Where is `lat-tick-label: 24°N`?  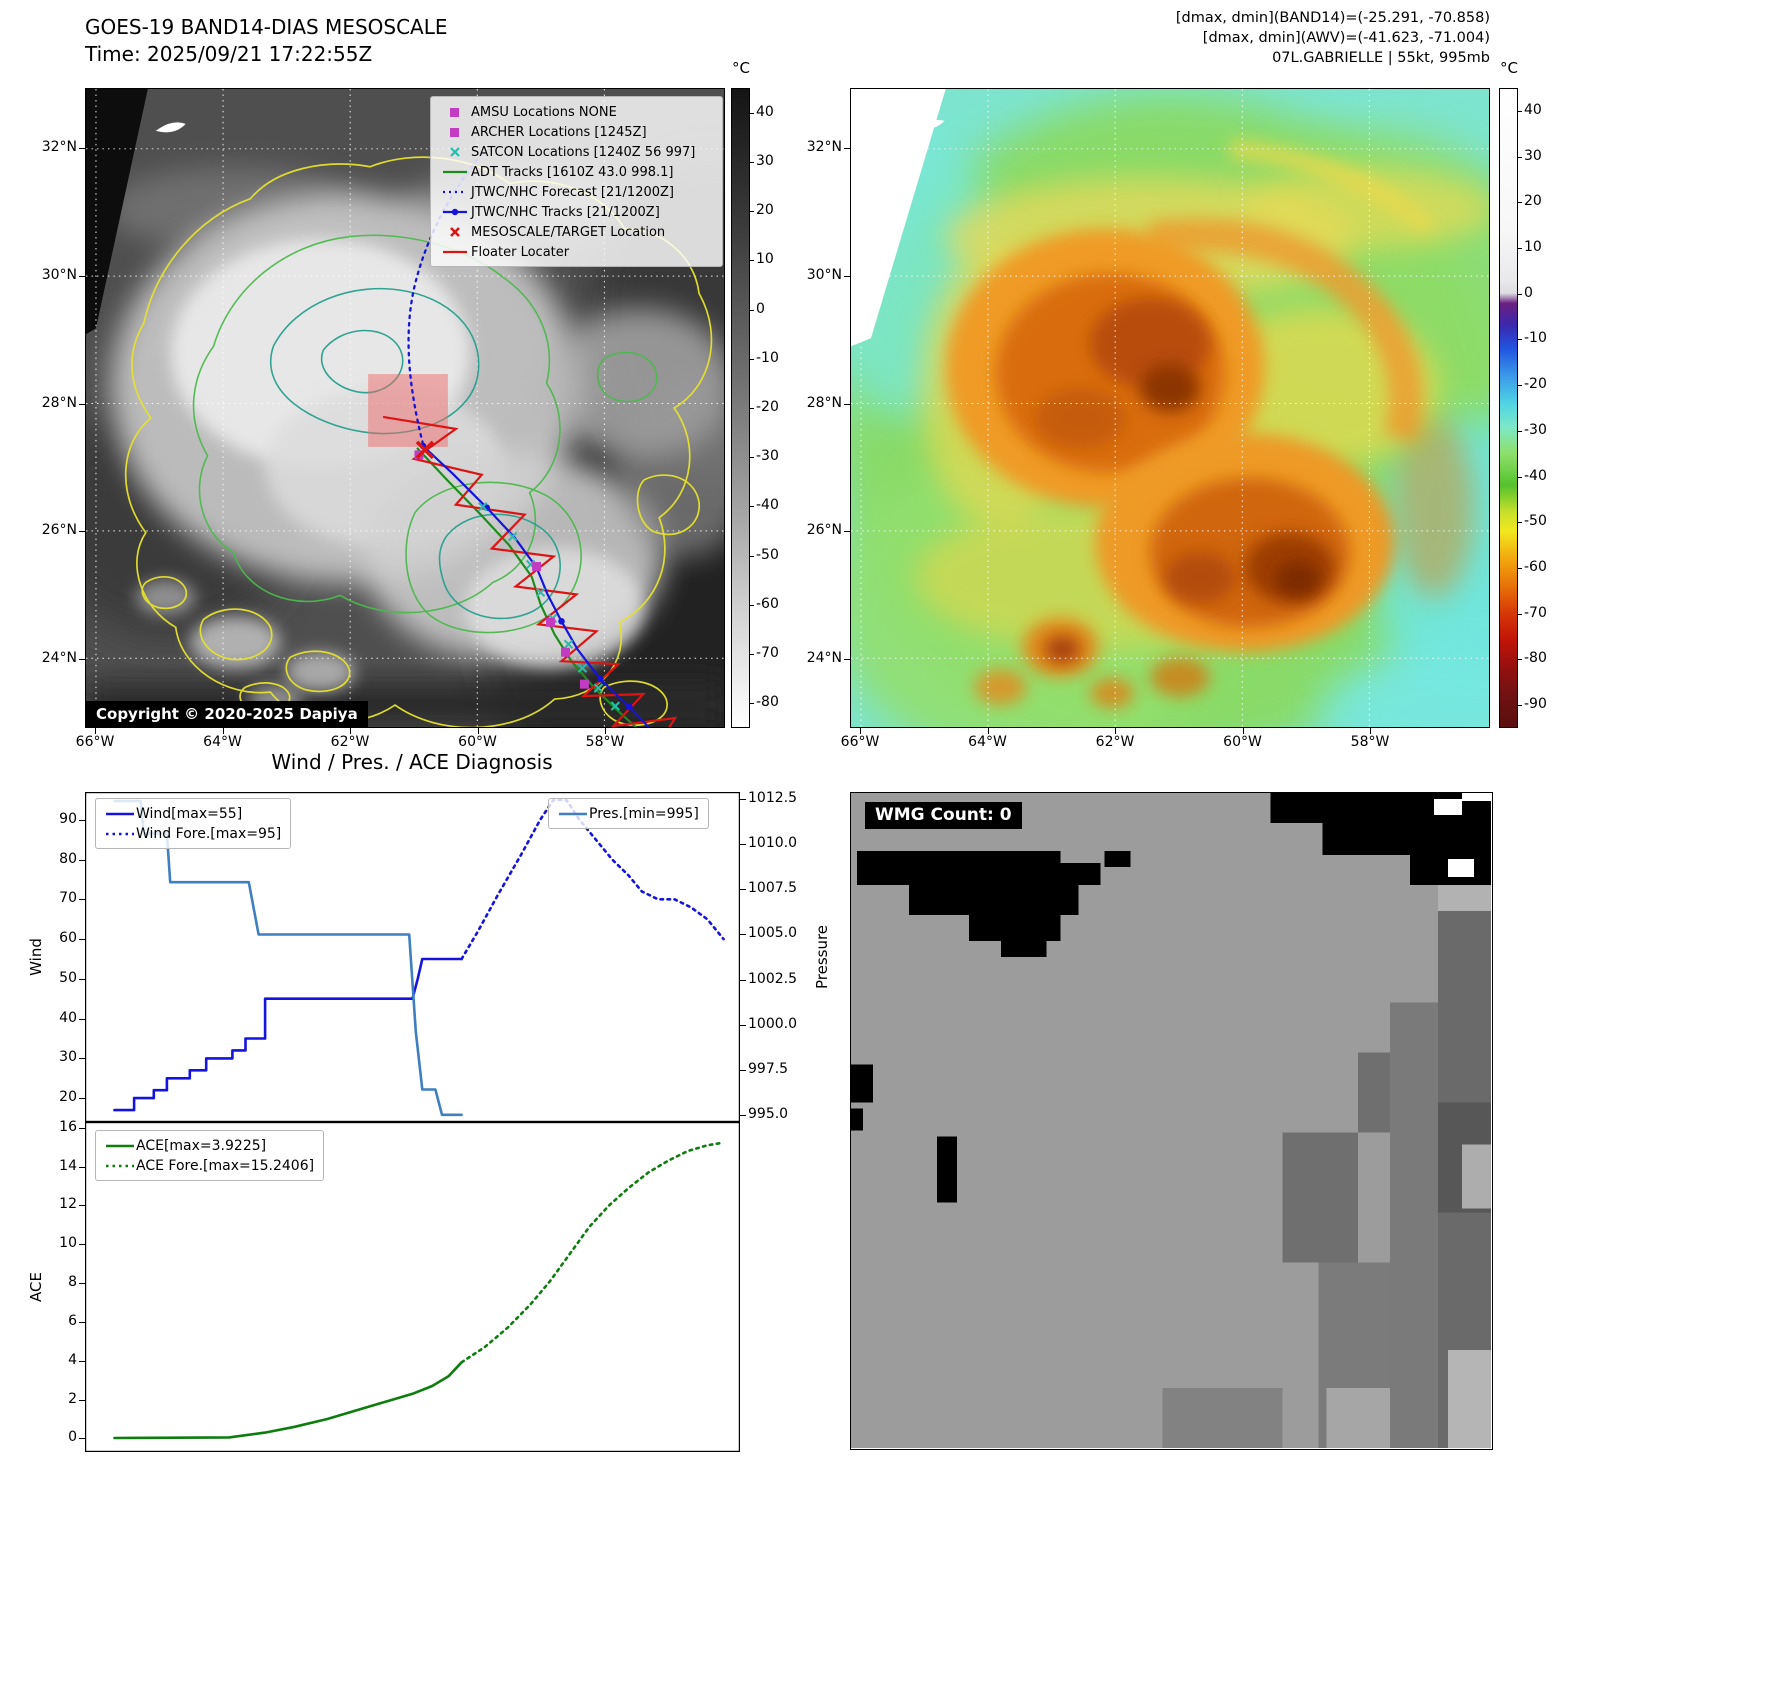 lat-tick-label: 24°N is located at coordinates (824, 658).